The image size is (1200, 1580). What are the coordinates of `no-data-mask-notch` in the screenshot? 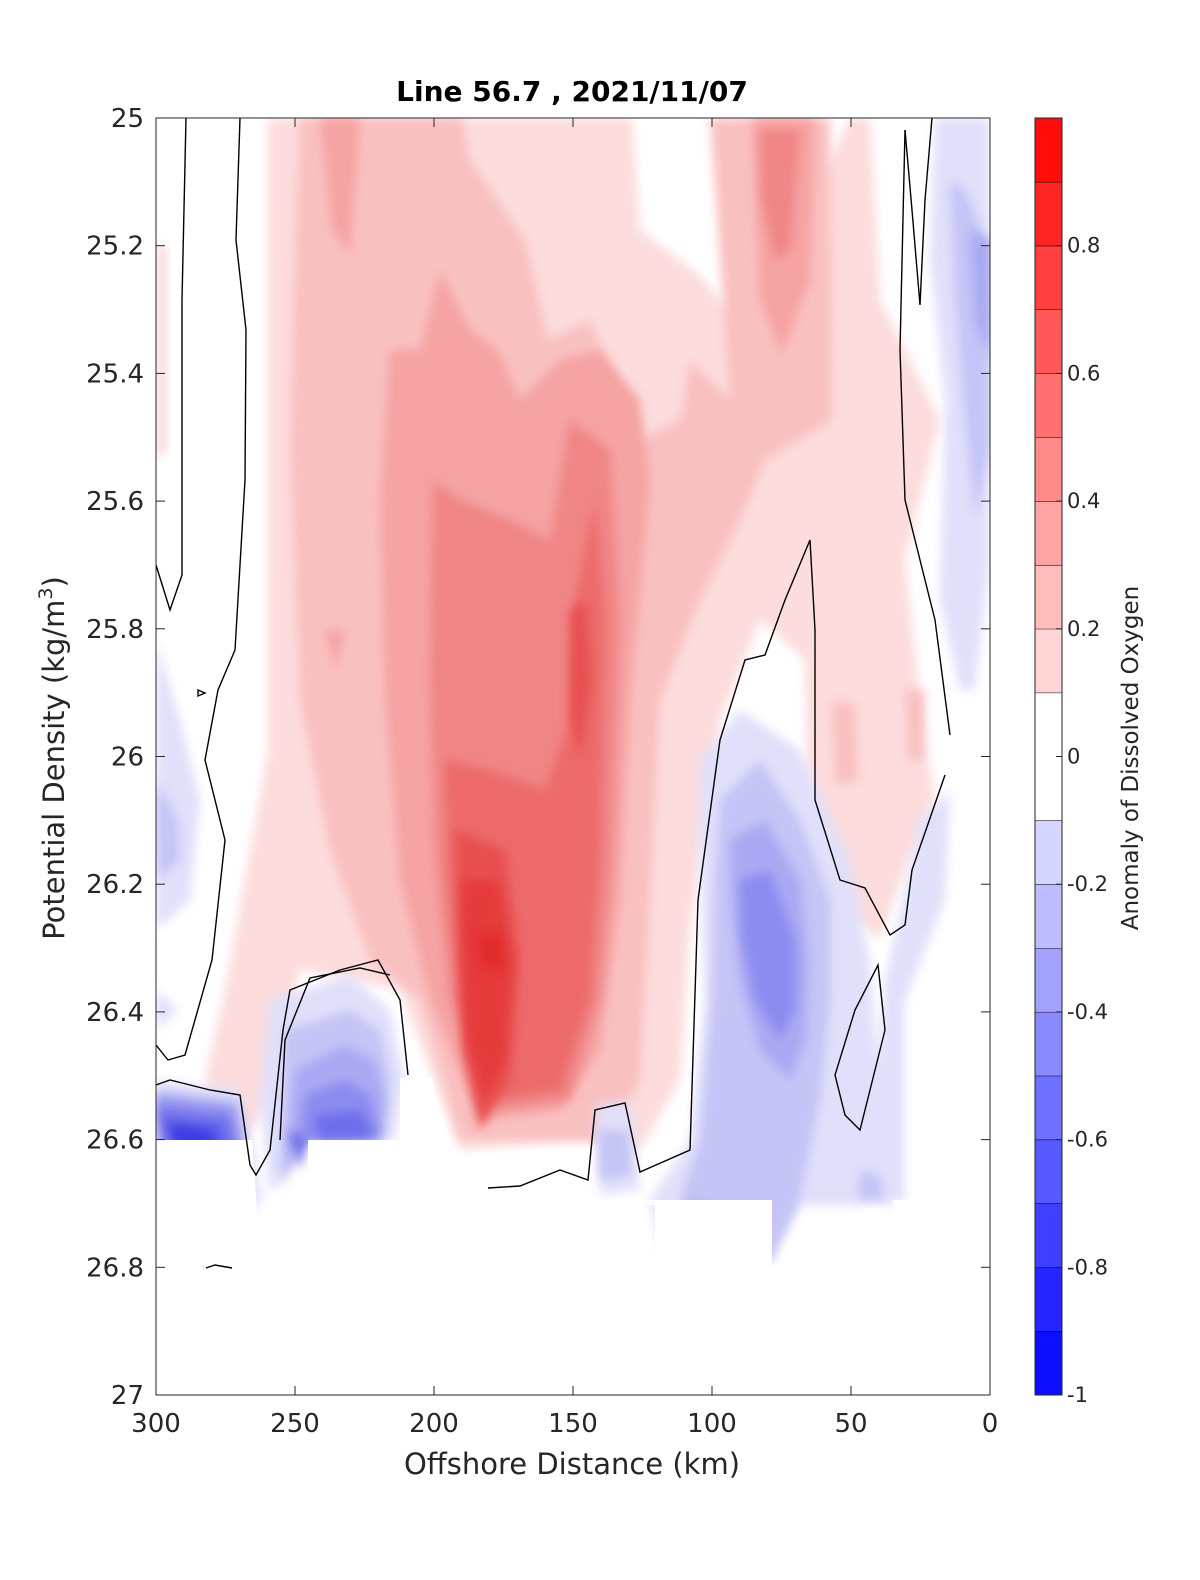 It's located at (527, 1141).